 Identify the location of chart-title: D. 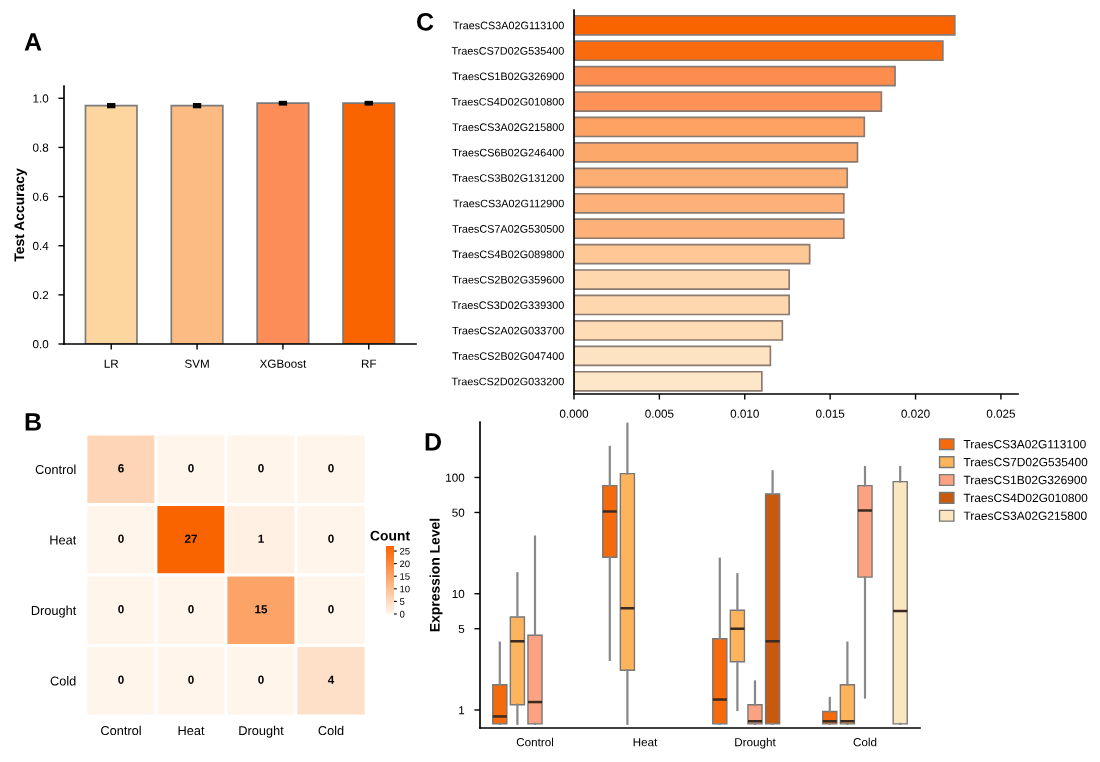
(433, 442).